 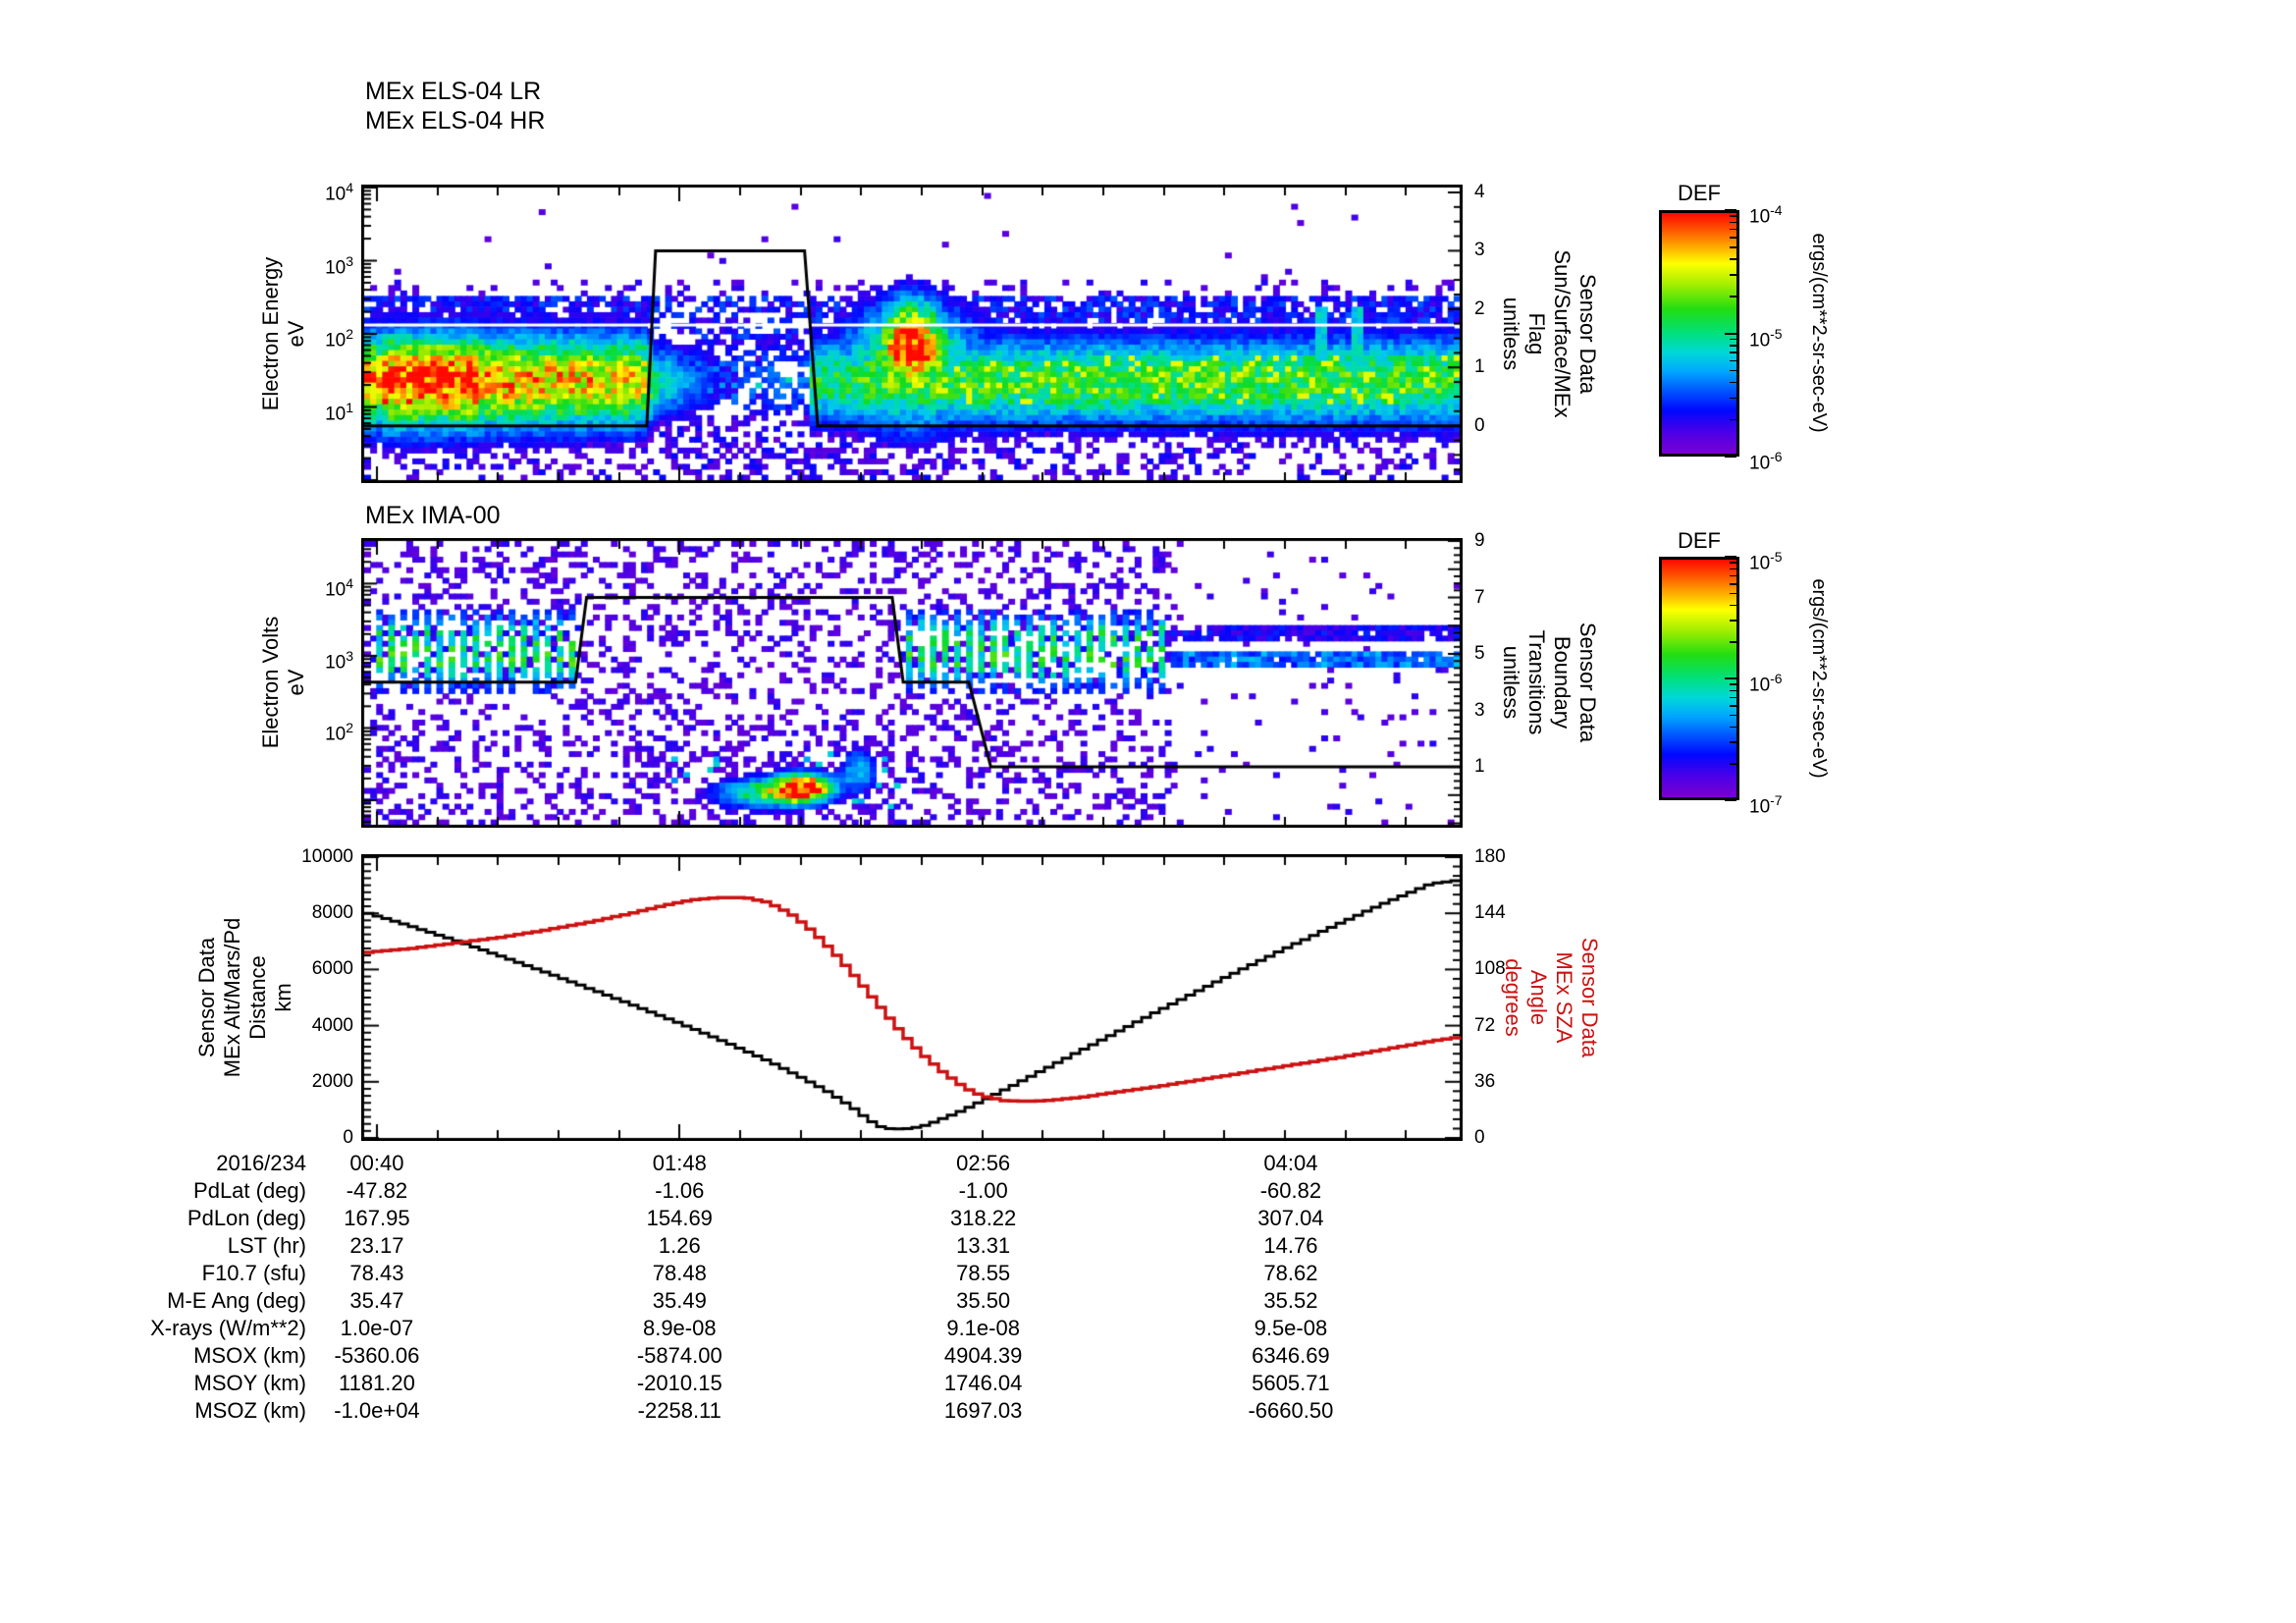 What do you see at coordinates (332, 1025) in the screenshot?
I see `distance-tick-label: 4000` at bounding box center [332, 1025].